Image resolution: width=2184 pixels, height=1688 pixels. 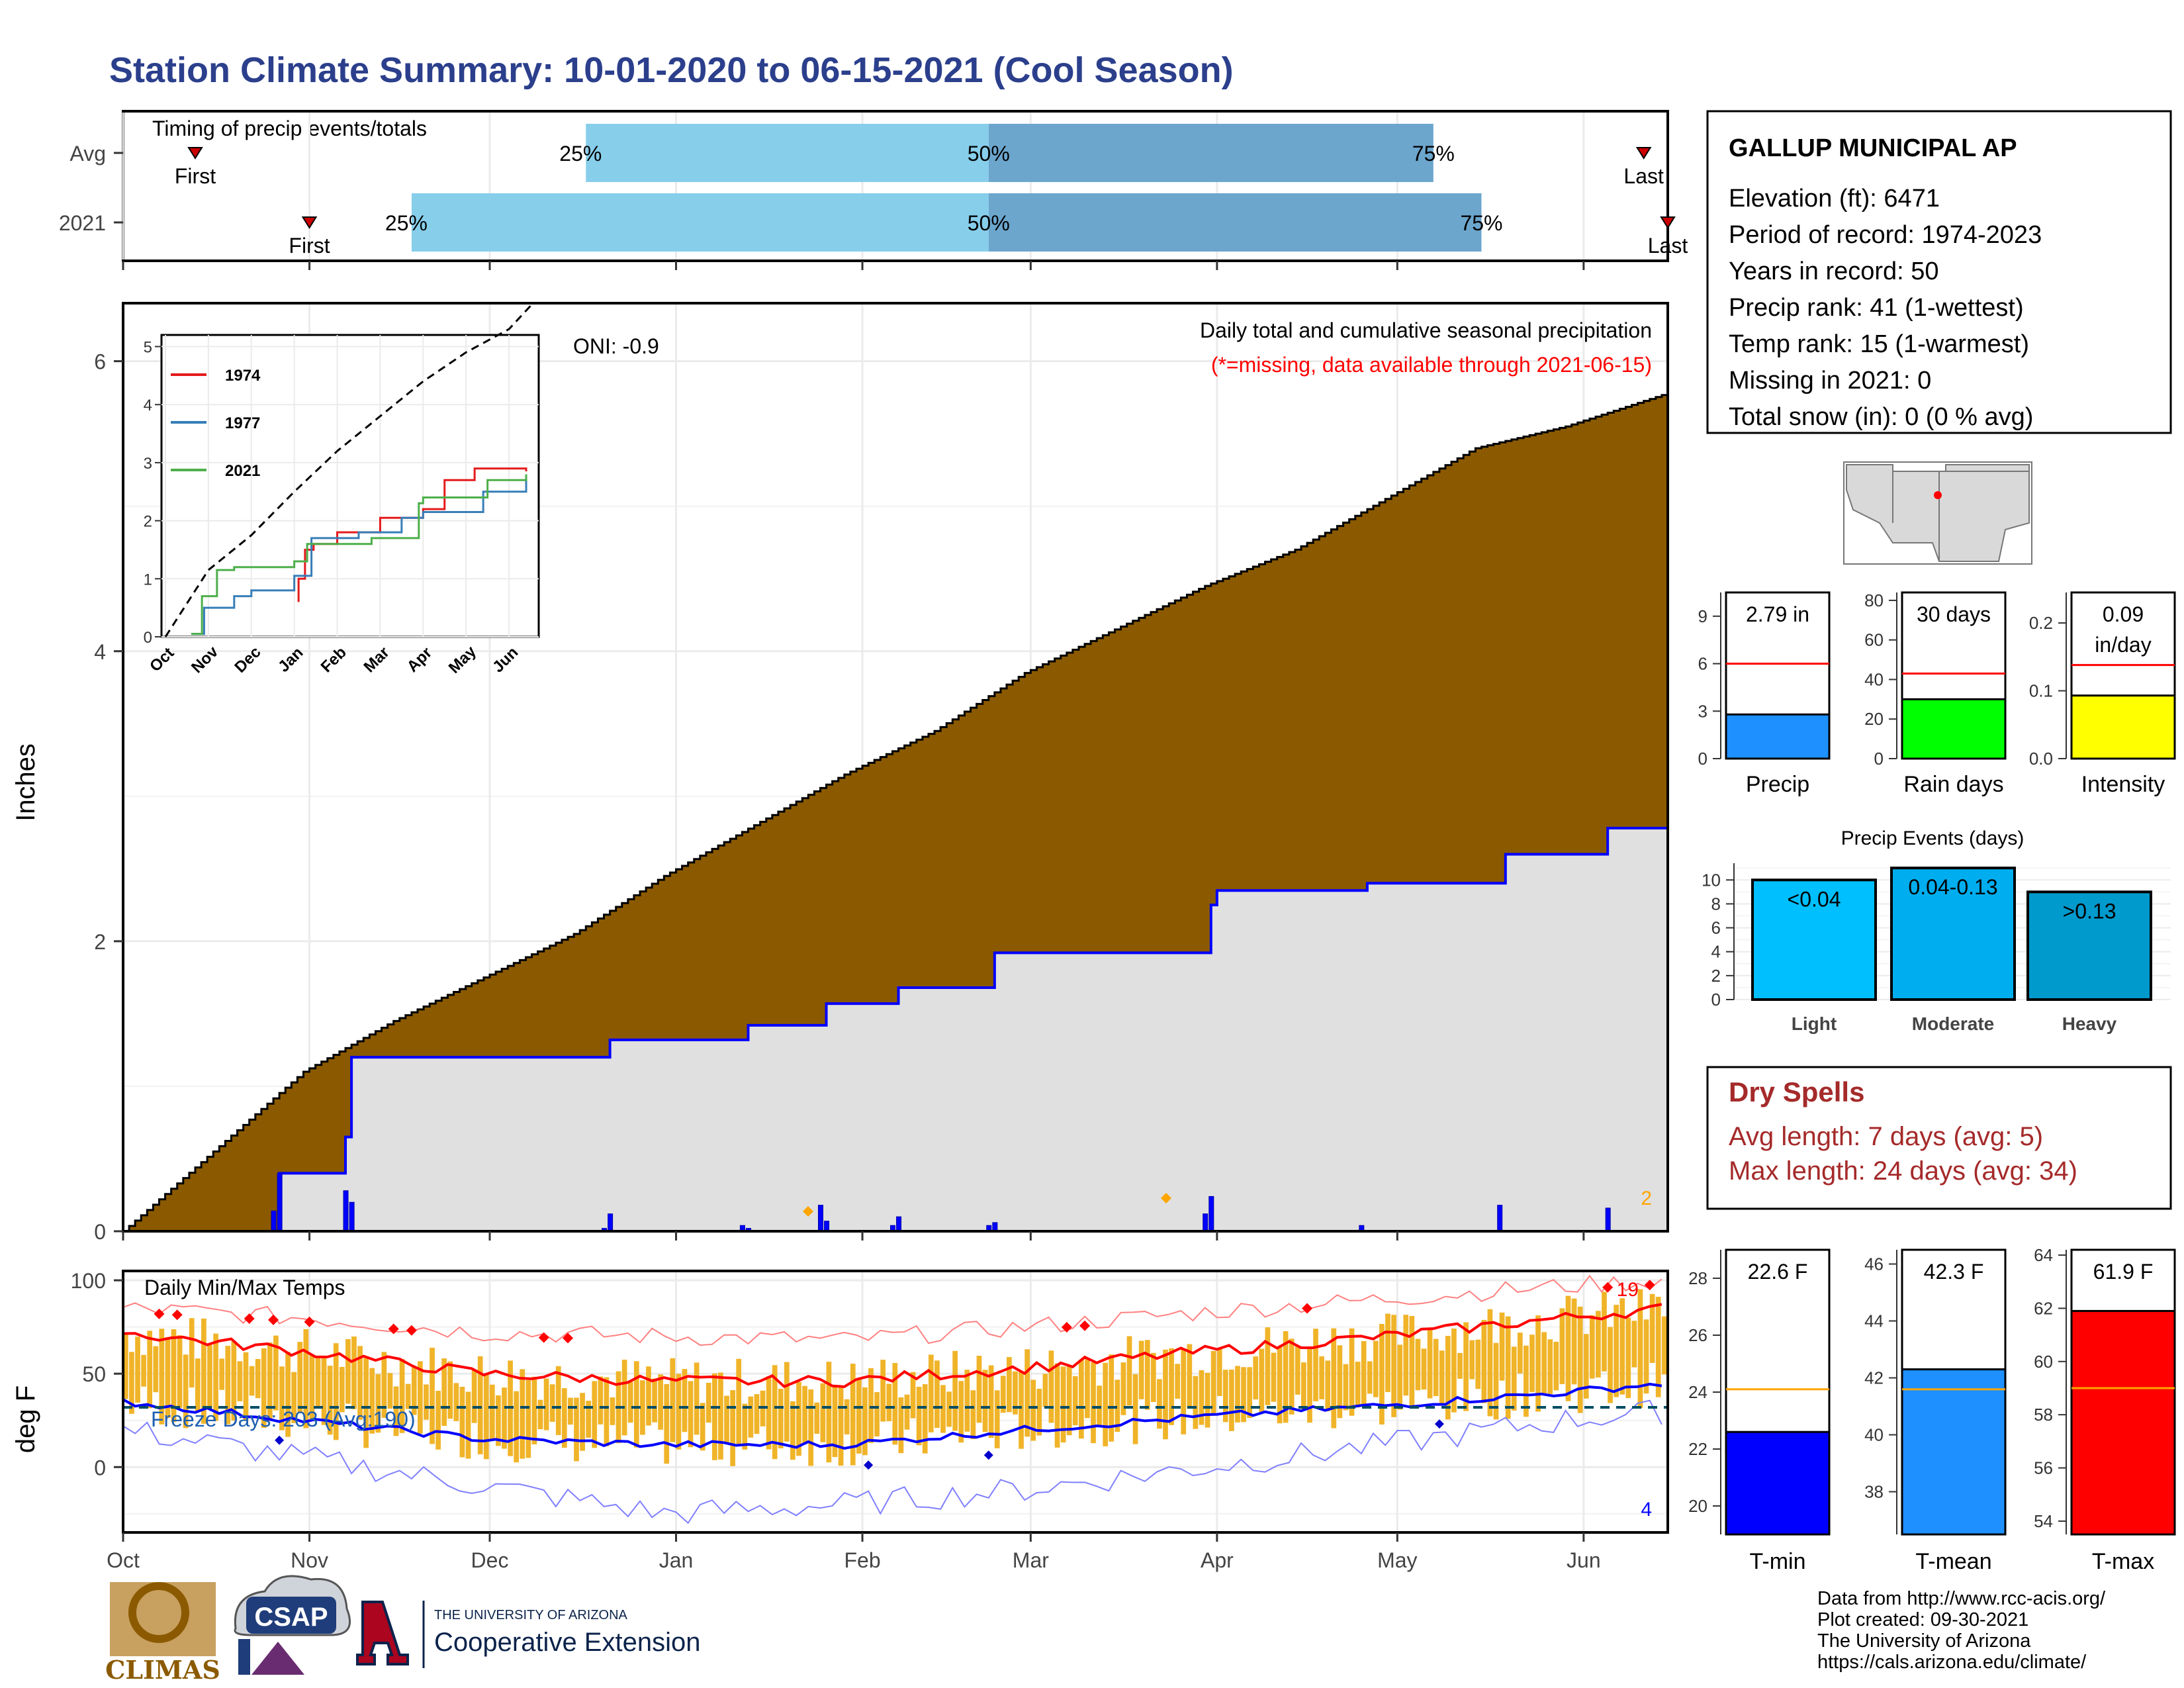 What do you see at coordinates (2043, 1308) in the screenshot?
I see `mini-y-tick-label: 62` at bounding box center [2043, 1308].